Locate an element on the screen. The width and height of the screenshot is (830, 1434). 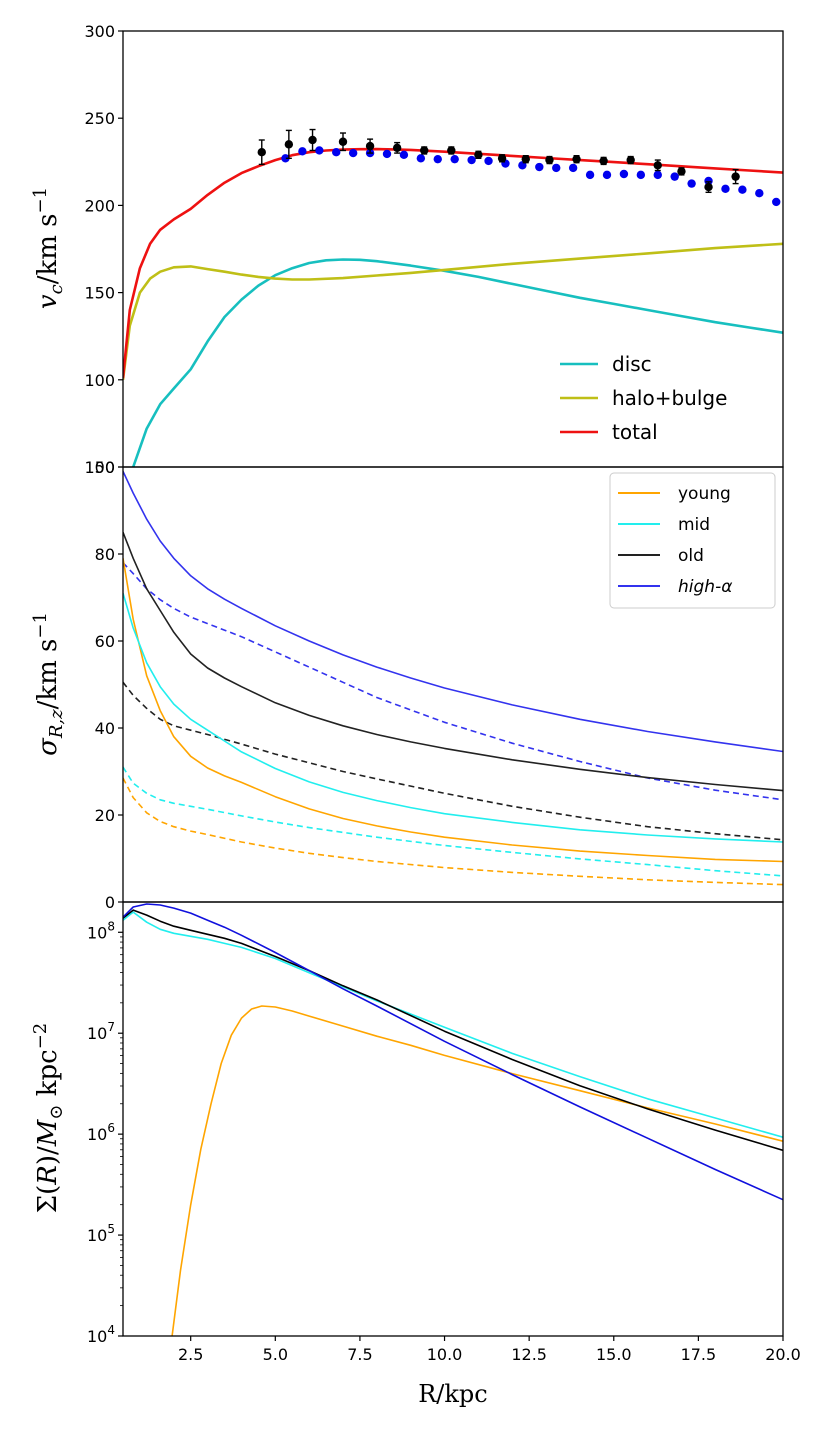
y-tick-label: 250 is located at coordinates (99, 118).